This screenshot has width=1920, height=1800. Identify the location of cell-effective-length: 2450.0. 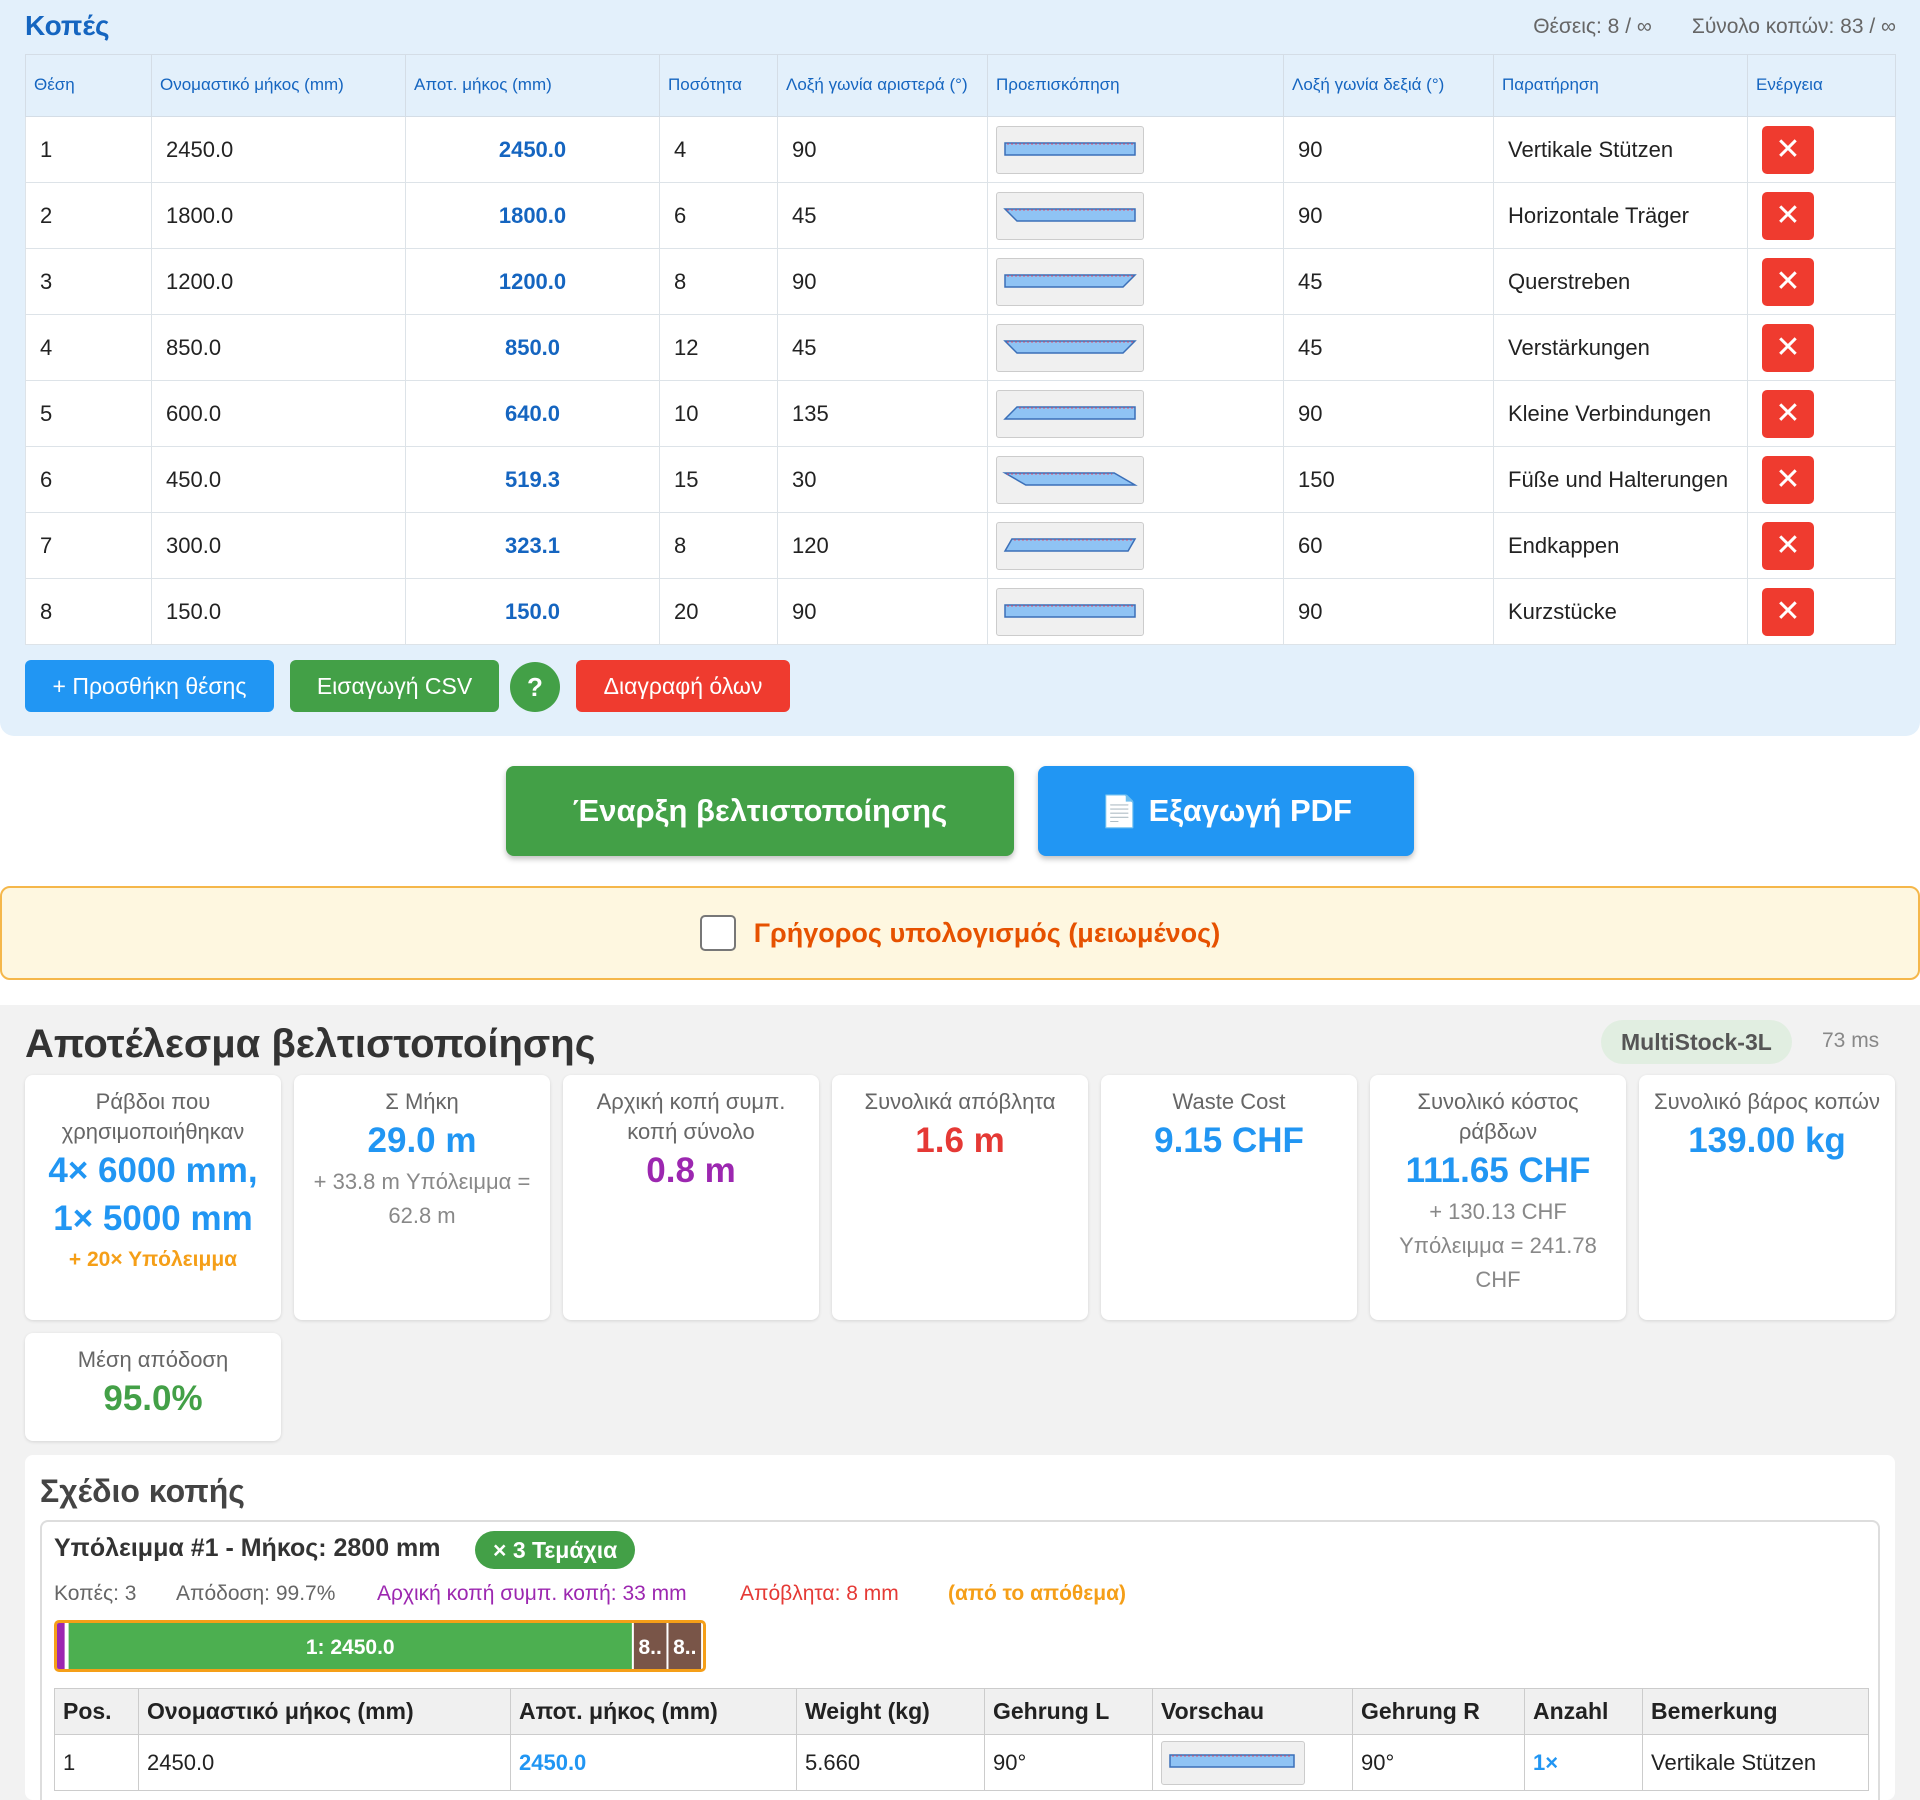
(532, 149).